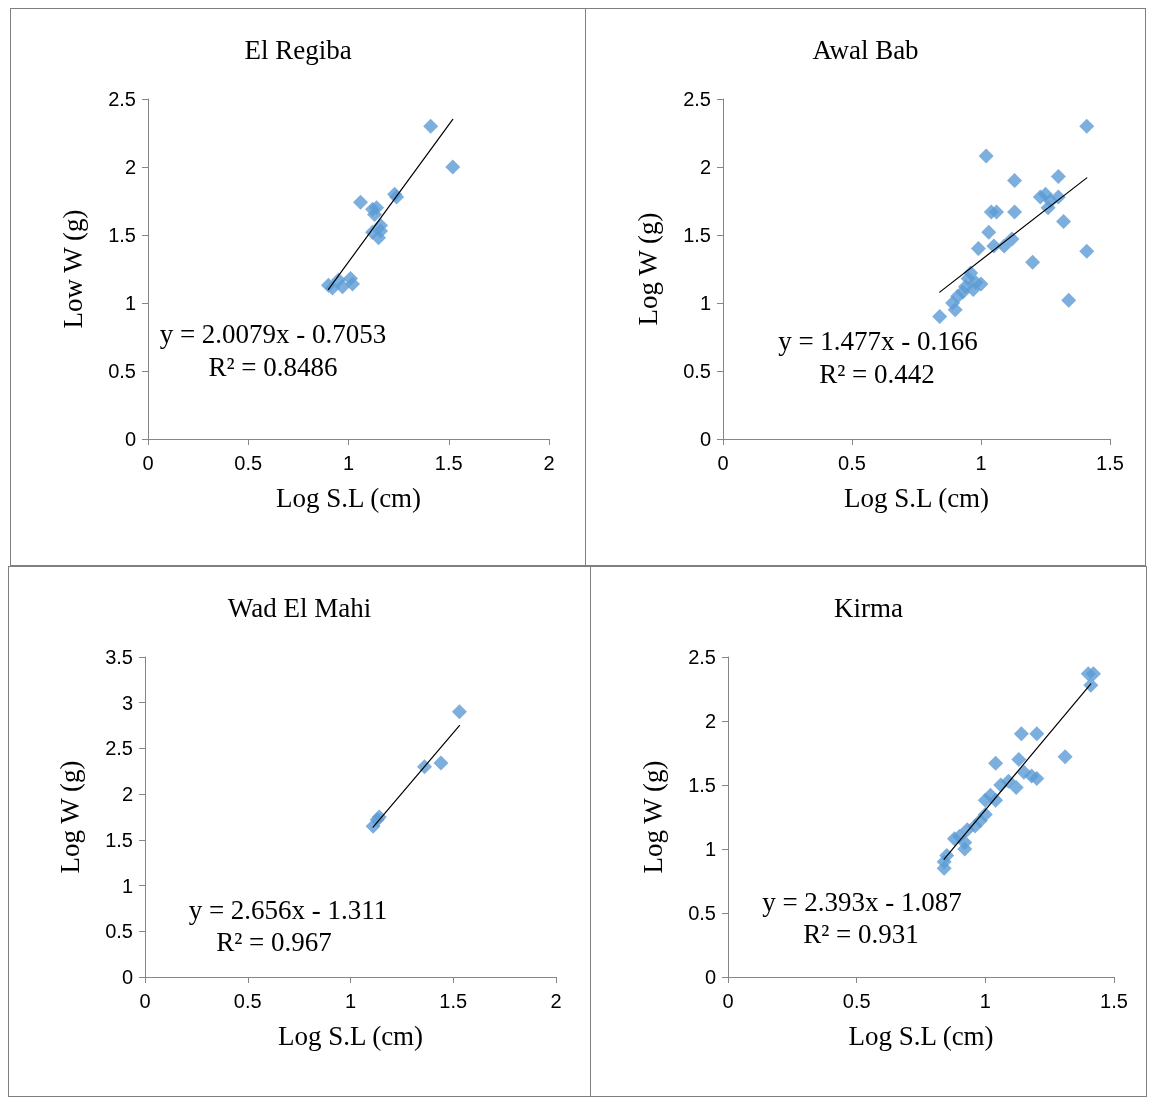 The height and width of the screenshot is (1097, 1149). Describe the element at coordinates (127, 702) in the screenshot. I see `y-tick-label: 3` at that location.